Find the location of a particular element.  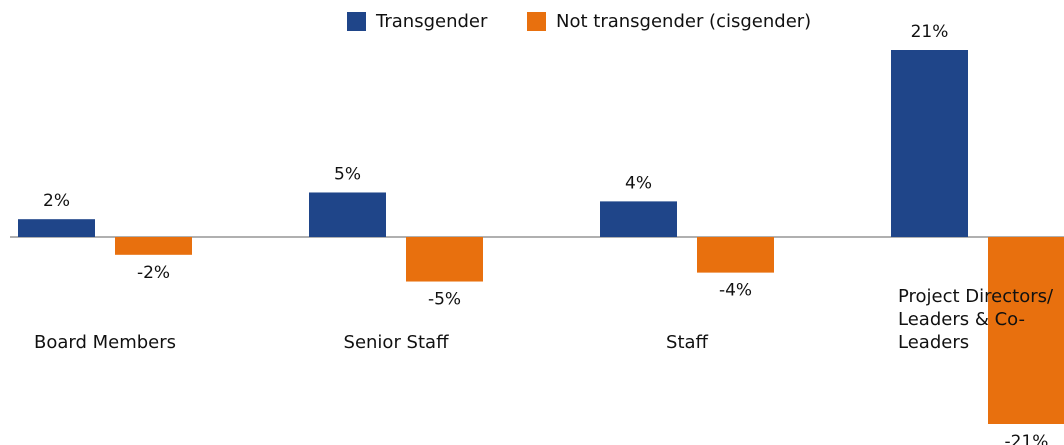

value-label: 21% is located at coordinates (930, 32).